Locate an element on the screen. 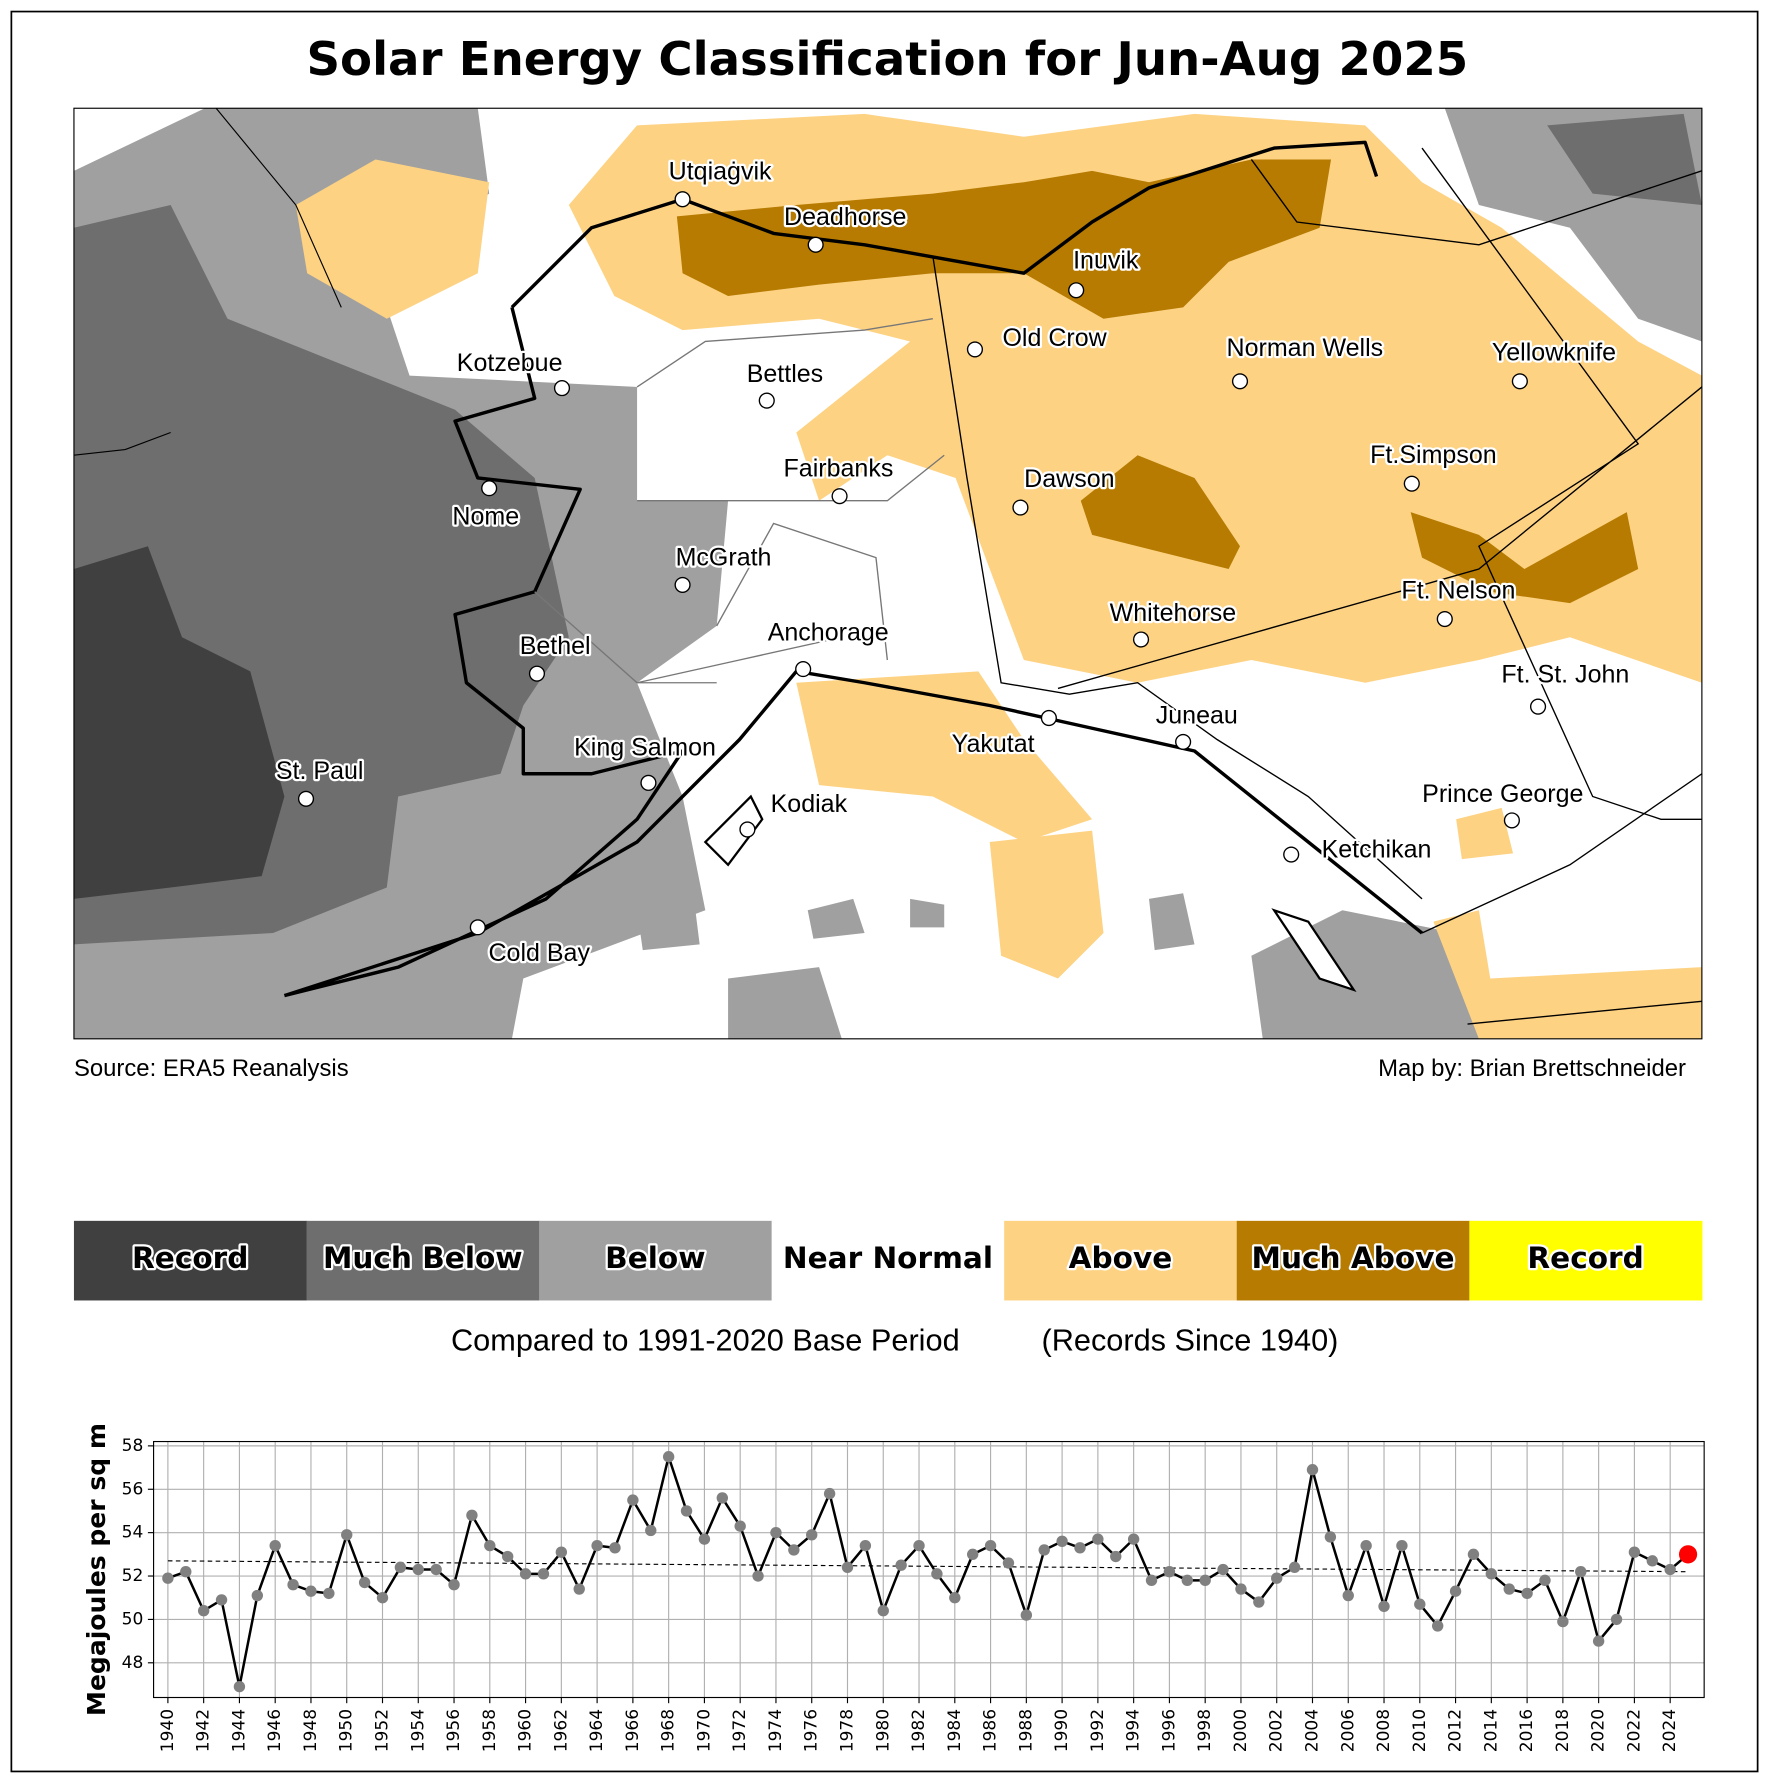 The width and height of the screenshot is (1769, 1783). x-tick-label: 1980 is located at coordinates (883, 1730).